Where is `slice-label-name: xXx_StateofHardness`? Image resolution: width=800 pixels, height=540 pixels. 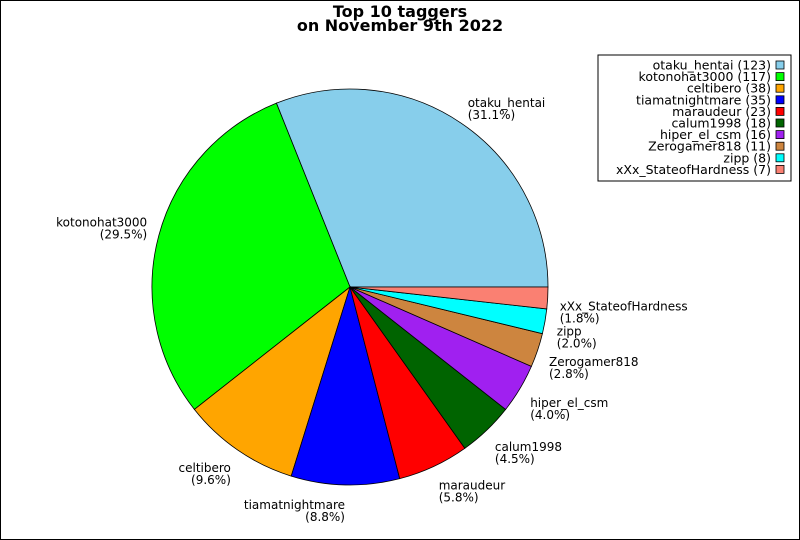 slice-label-name: xXx_StateofHardness is located at coordinates (624, 307).